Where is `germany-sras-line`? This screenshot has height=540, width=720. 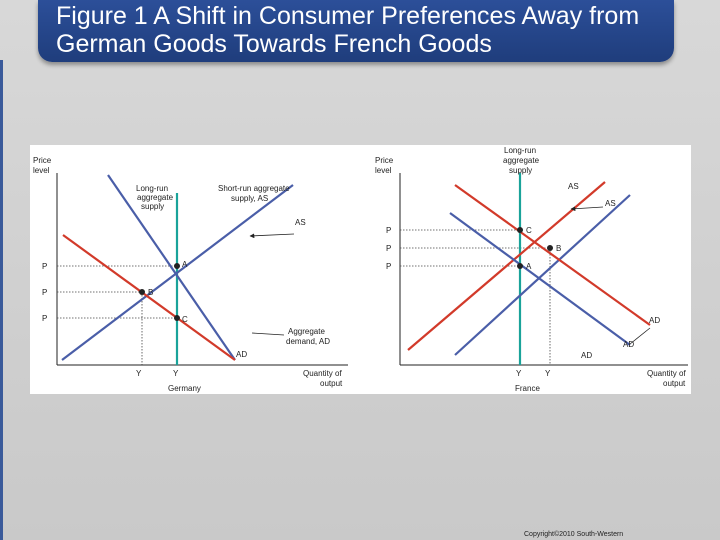
germany-sras-line is located at coordinates (177, 272).